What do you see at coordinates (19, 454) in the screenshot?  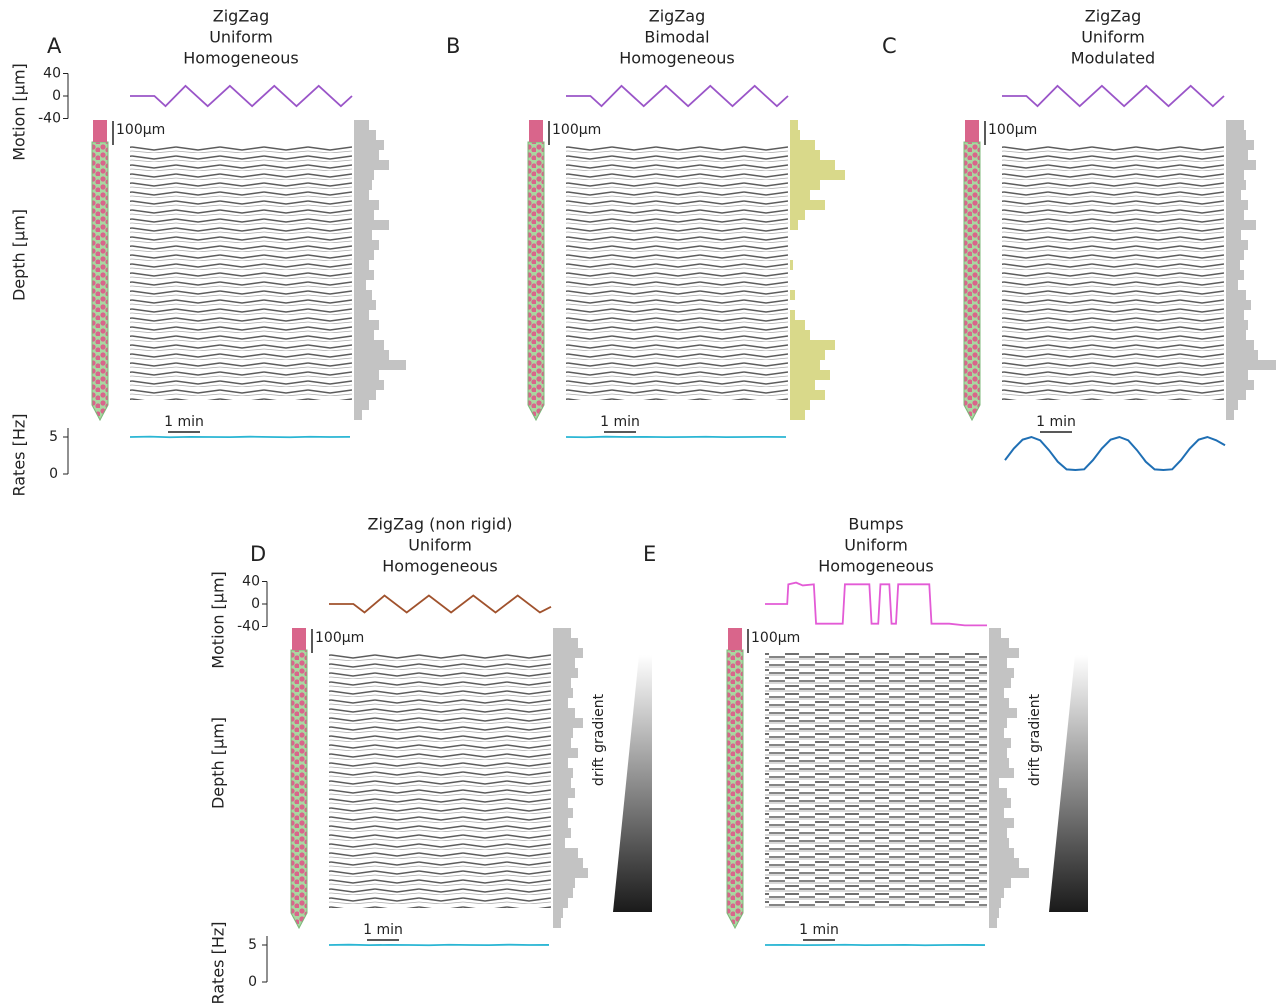 I see `rates-label: Rates [Hz]` at bounding box center [19, 454].